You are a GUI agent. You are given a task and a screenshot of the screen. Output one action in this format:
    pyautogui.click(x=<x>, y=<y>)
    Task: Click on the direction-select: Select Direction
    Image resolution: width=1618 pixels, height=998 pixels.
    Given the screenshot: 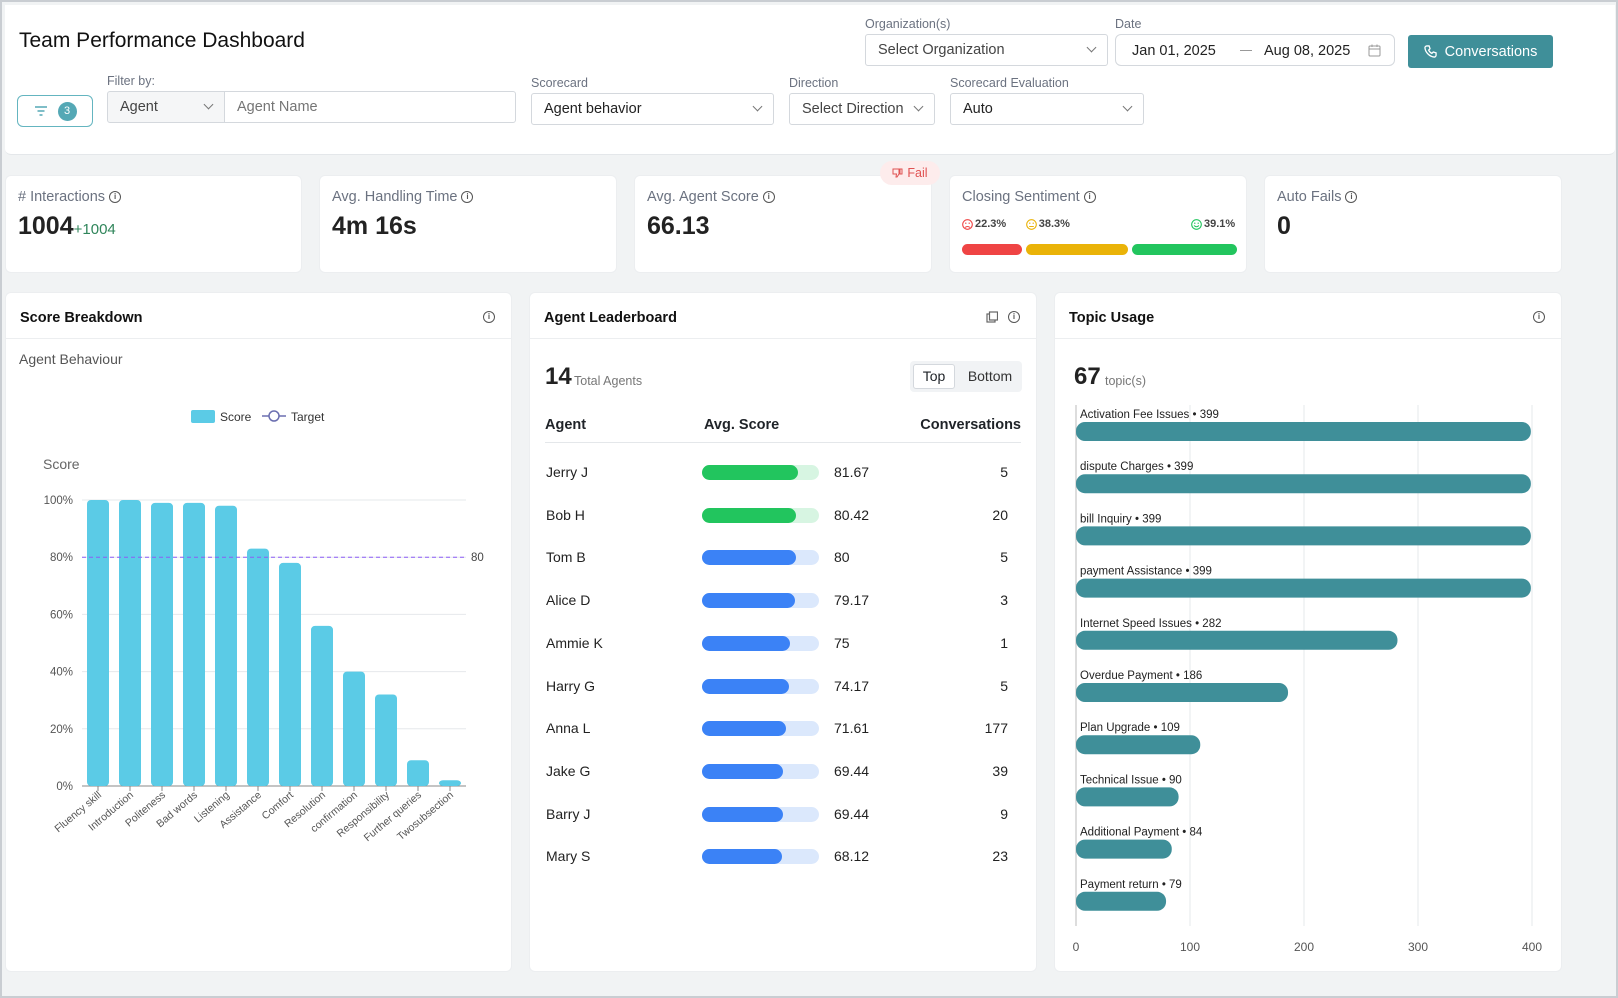 What is the action you would take?
    pyautogui.click(x=862, y=109)
    